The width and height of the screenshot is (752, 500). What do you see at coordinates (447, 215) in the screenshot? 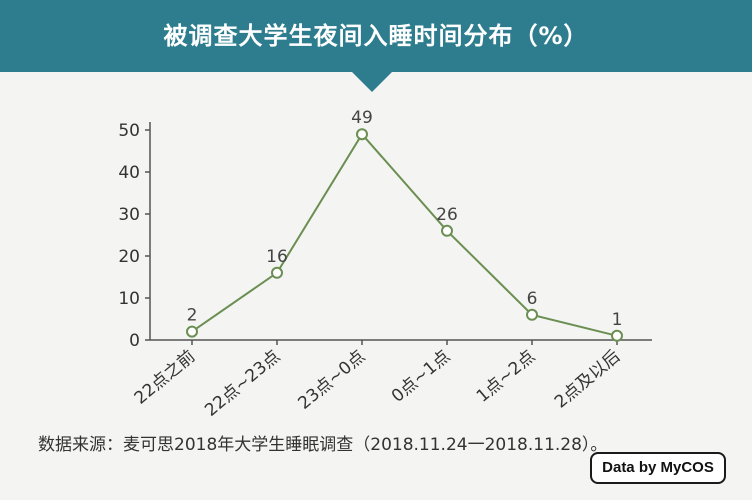
I see `data-label: 26` at bounding box center [447, 215].